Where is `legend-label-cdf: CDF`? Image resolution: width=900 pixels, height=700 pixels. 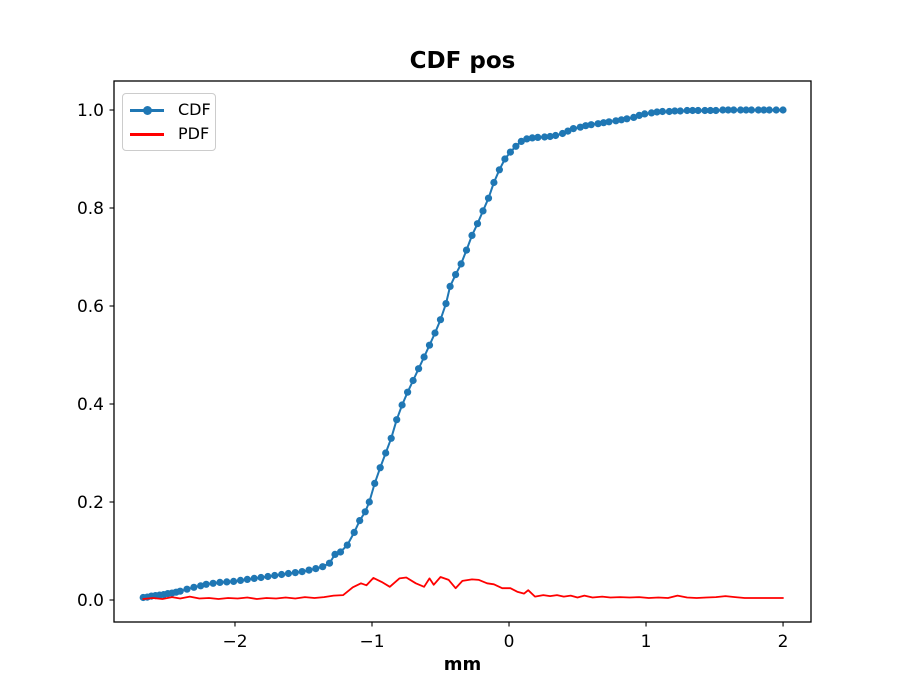 legend-label-cdf: CDF is located at coordinates (194, 109).